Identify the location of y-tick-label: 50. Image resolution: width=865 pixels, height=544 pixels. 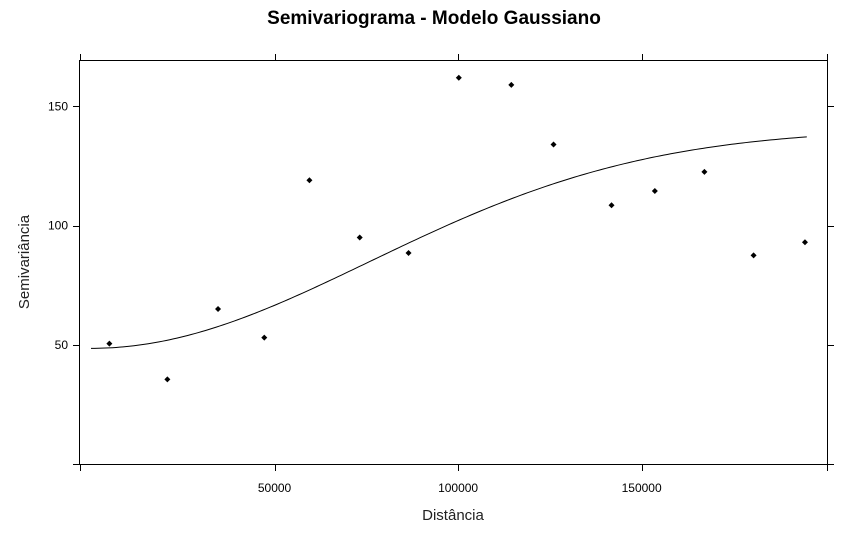
(62, 345).